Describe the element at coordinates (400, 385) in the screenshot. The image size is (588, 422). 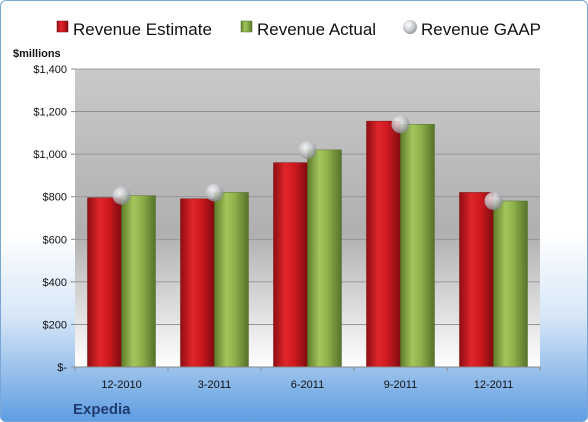
I see `x-tick-label: 9-2011` at that location.